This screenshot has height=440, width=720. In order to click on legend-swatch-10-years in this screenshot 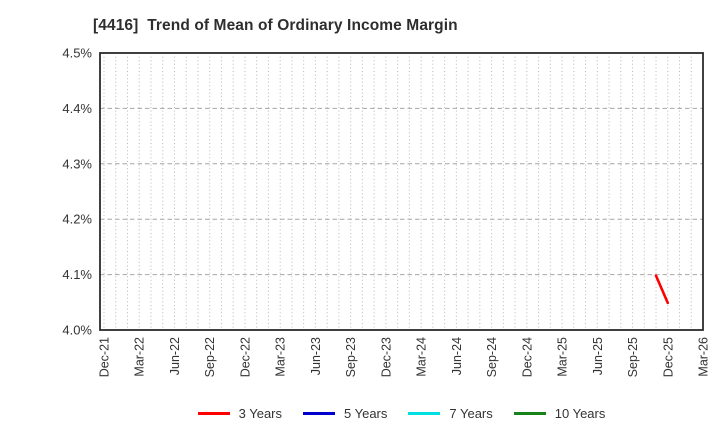, I will do `click(529, 413)`.